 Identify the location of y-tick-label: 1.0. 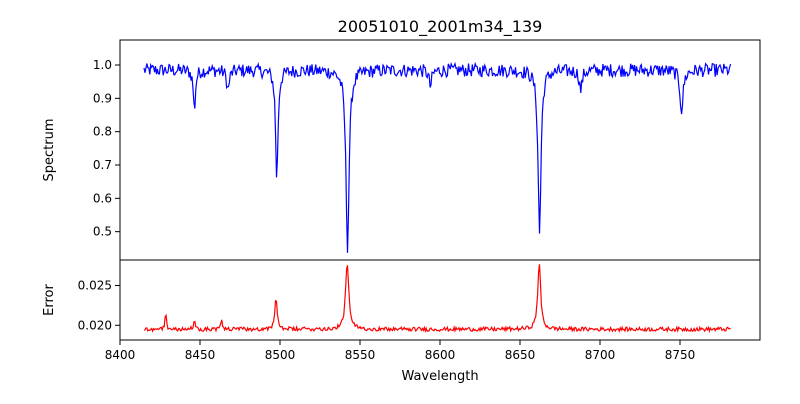
(102, 65).